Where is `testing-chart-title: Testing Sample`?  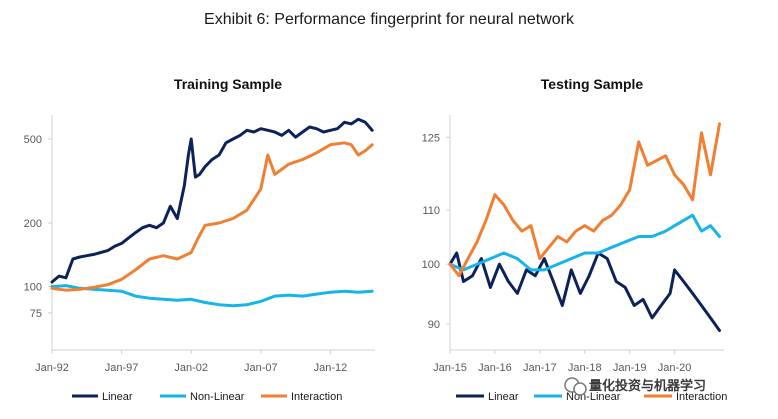 testing-chart-title: Testing Sample is located at coordinates (592, 84).